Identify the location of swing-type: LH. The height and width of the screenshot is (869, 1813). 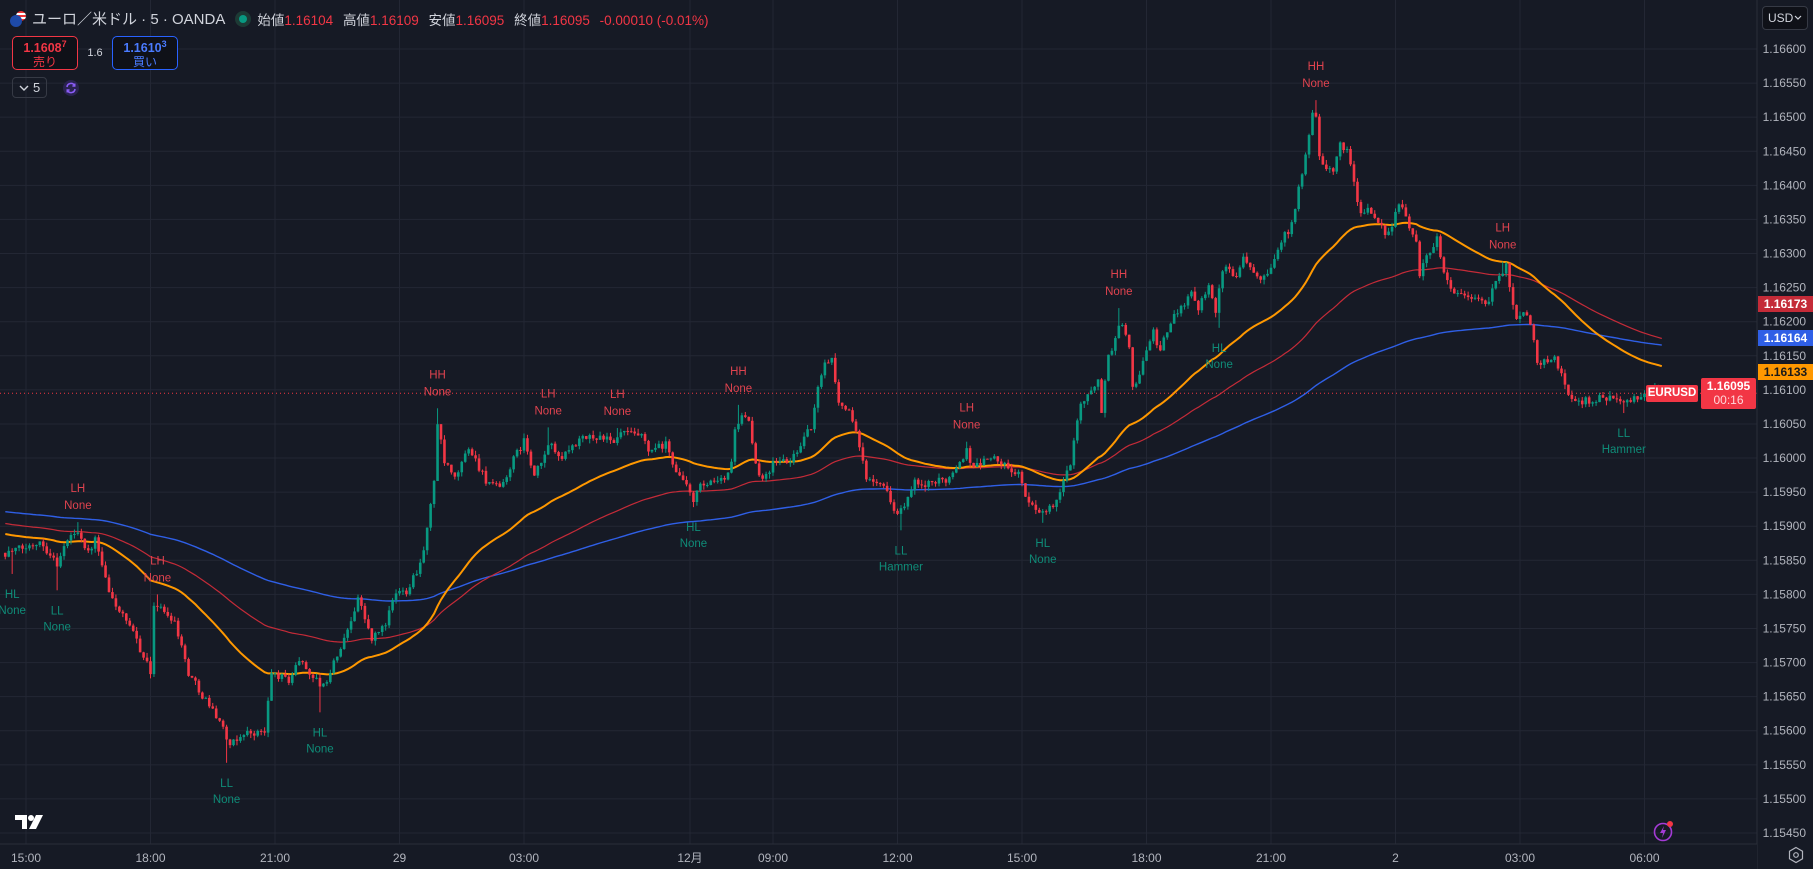
(157, 561).